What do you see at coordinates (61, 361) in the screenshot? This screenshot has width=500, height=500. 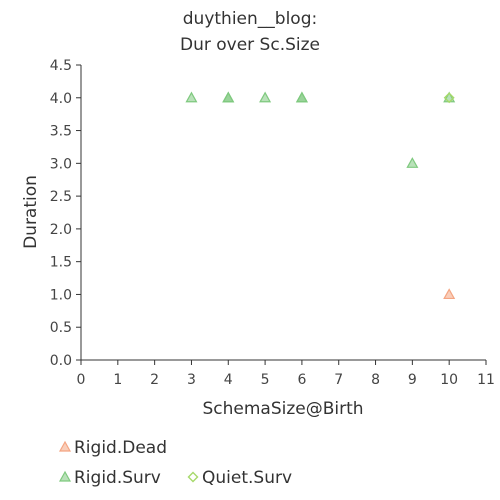 I see `y-tick-label: 0.0` at bounding box center [61, 361].